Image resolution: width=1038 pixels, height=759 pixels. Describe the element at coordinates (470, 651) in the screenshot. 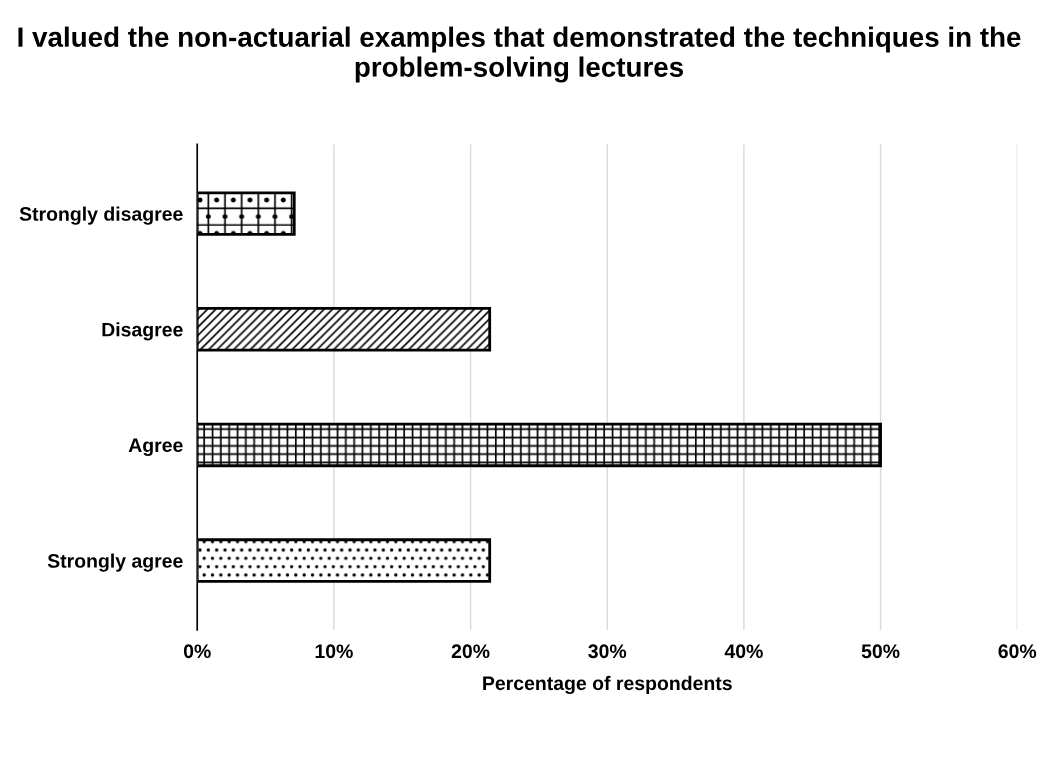

I see `x-tick-label: 20%` at that location.